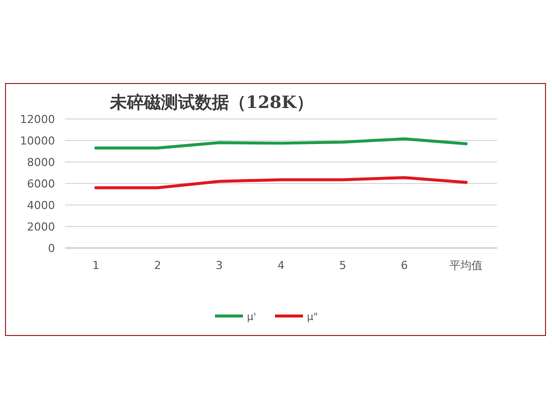  Describe the element at coordinates (41, 184) in the screenshot. I see `y-tick-label: 6000` at that location.